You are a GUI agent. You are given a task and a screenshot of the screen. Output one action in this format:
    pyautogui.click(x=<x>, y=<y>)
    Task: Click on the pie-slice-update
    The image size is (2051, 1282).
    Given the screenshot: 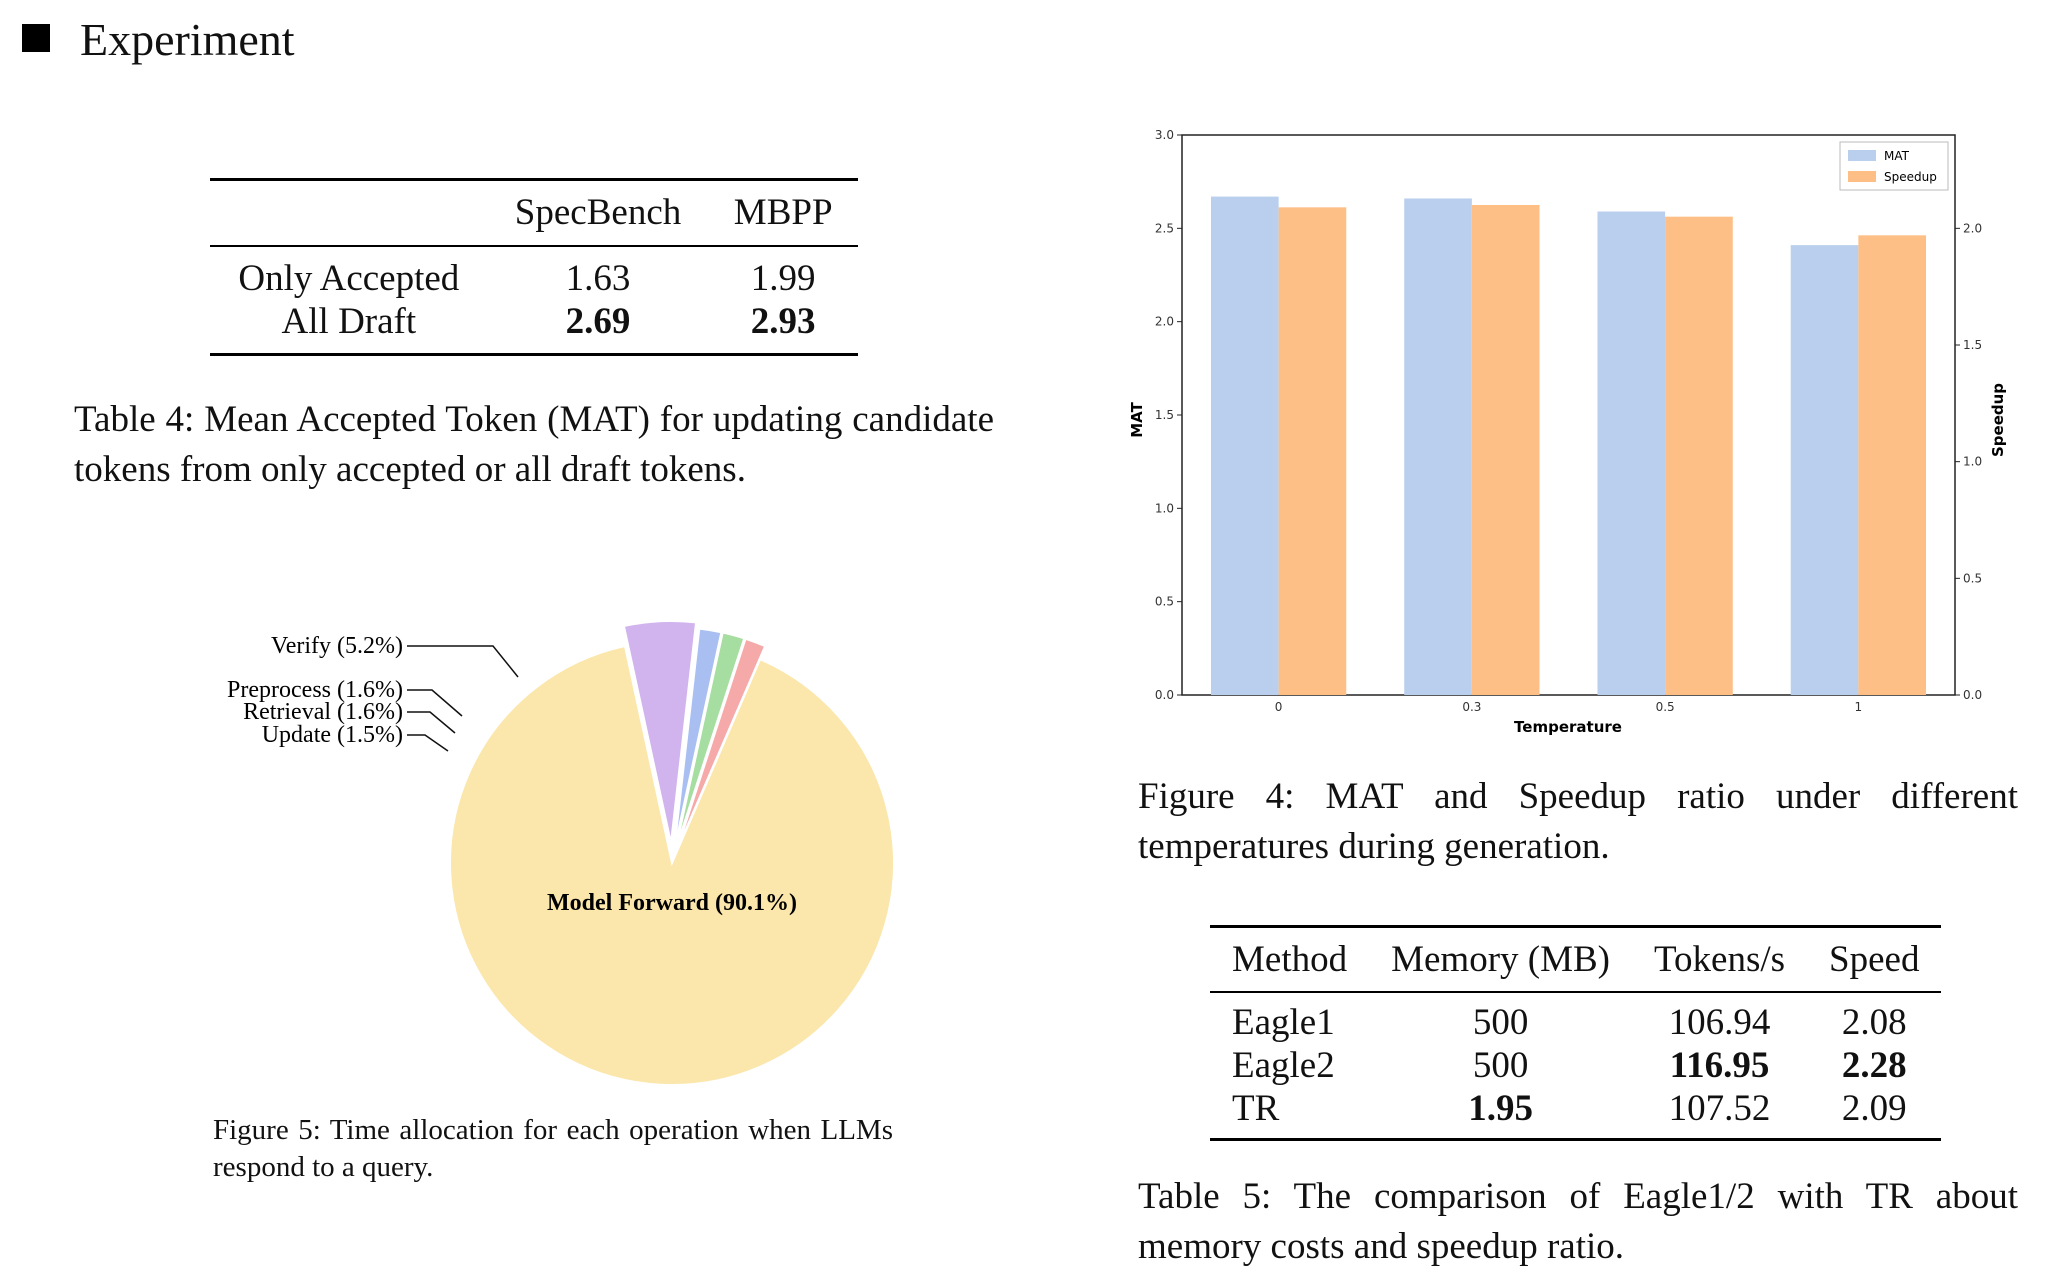 What is the action you would take?
    pyautogui.click(x=721, y=744)
    